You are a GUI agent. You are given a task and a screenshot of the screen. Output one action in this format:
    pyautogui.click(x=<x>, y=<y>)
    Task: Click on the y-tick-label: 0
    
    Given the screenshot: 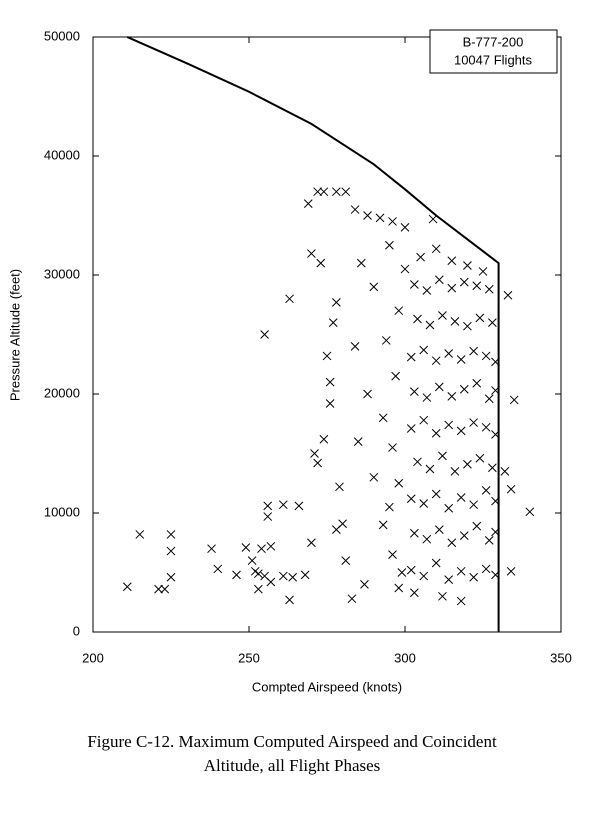 What is the action you would take?
    pyautogui.click(x=76, y=630)
    